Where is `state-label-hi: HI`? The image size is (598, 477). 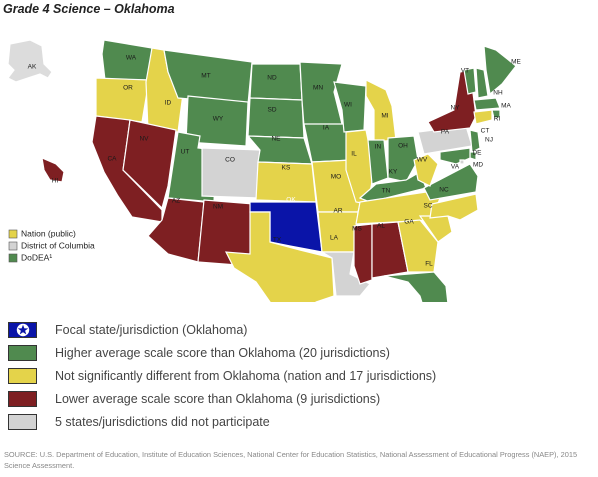 state-label-hi: HI is located at coordinates (55, 181).